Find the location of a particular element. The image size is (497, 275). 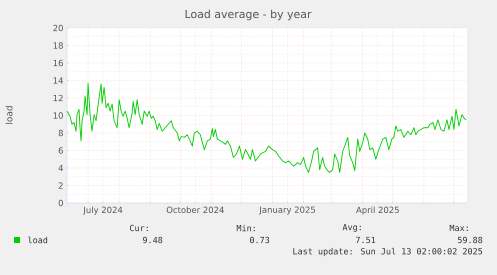

y-tick-label: 20 is located at coordinates (58, 28).